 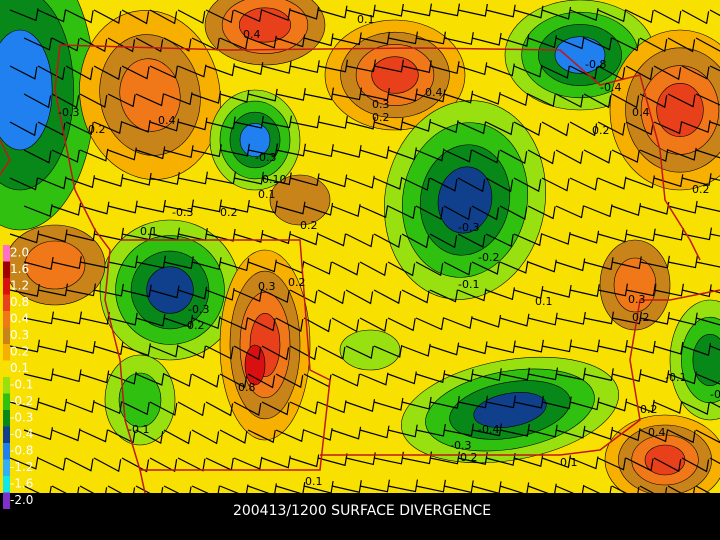 What do you see at coordinates (637, 299) in the screenshot?
I see `contour-label: 0.3` at bounding box center [637, 299].